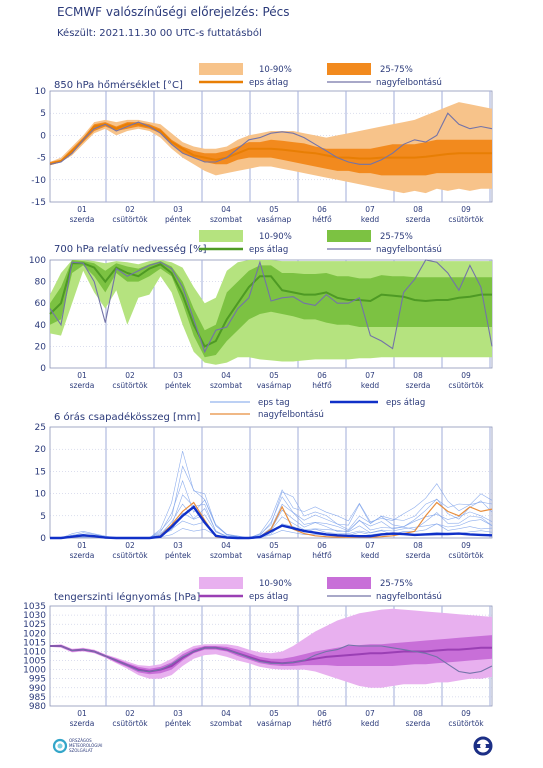  What do you see at coordinates (118, 85) in the screenshot?
I see `panel-title: 850 hPa hőmérséklet [°C]` at bounding box center [118, 85].